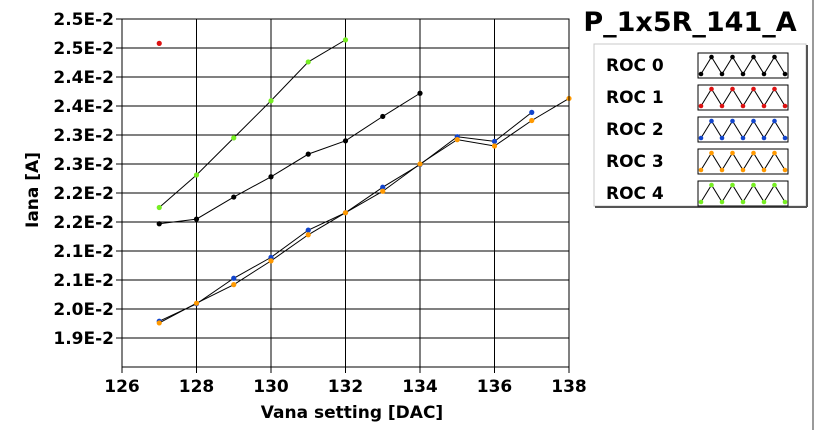 The height and width of the screenshot is (430, 815). I want to click on x-axis-ticks: 126 128 130 132 134 136 138, so click(345, 382).